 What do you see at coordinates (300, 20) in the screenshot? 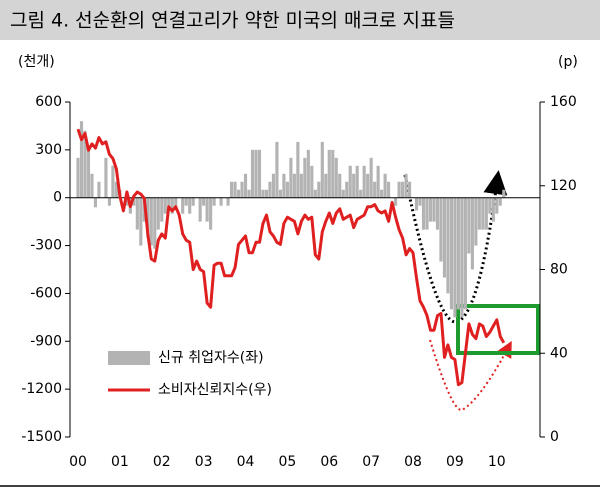
I see `title-bar` at bounding box center [300, 20].